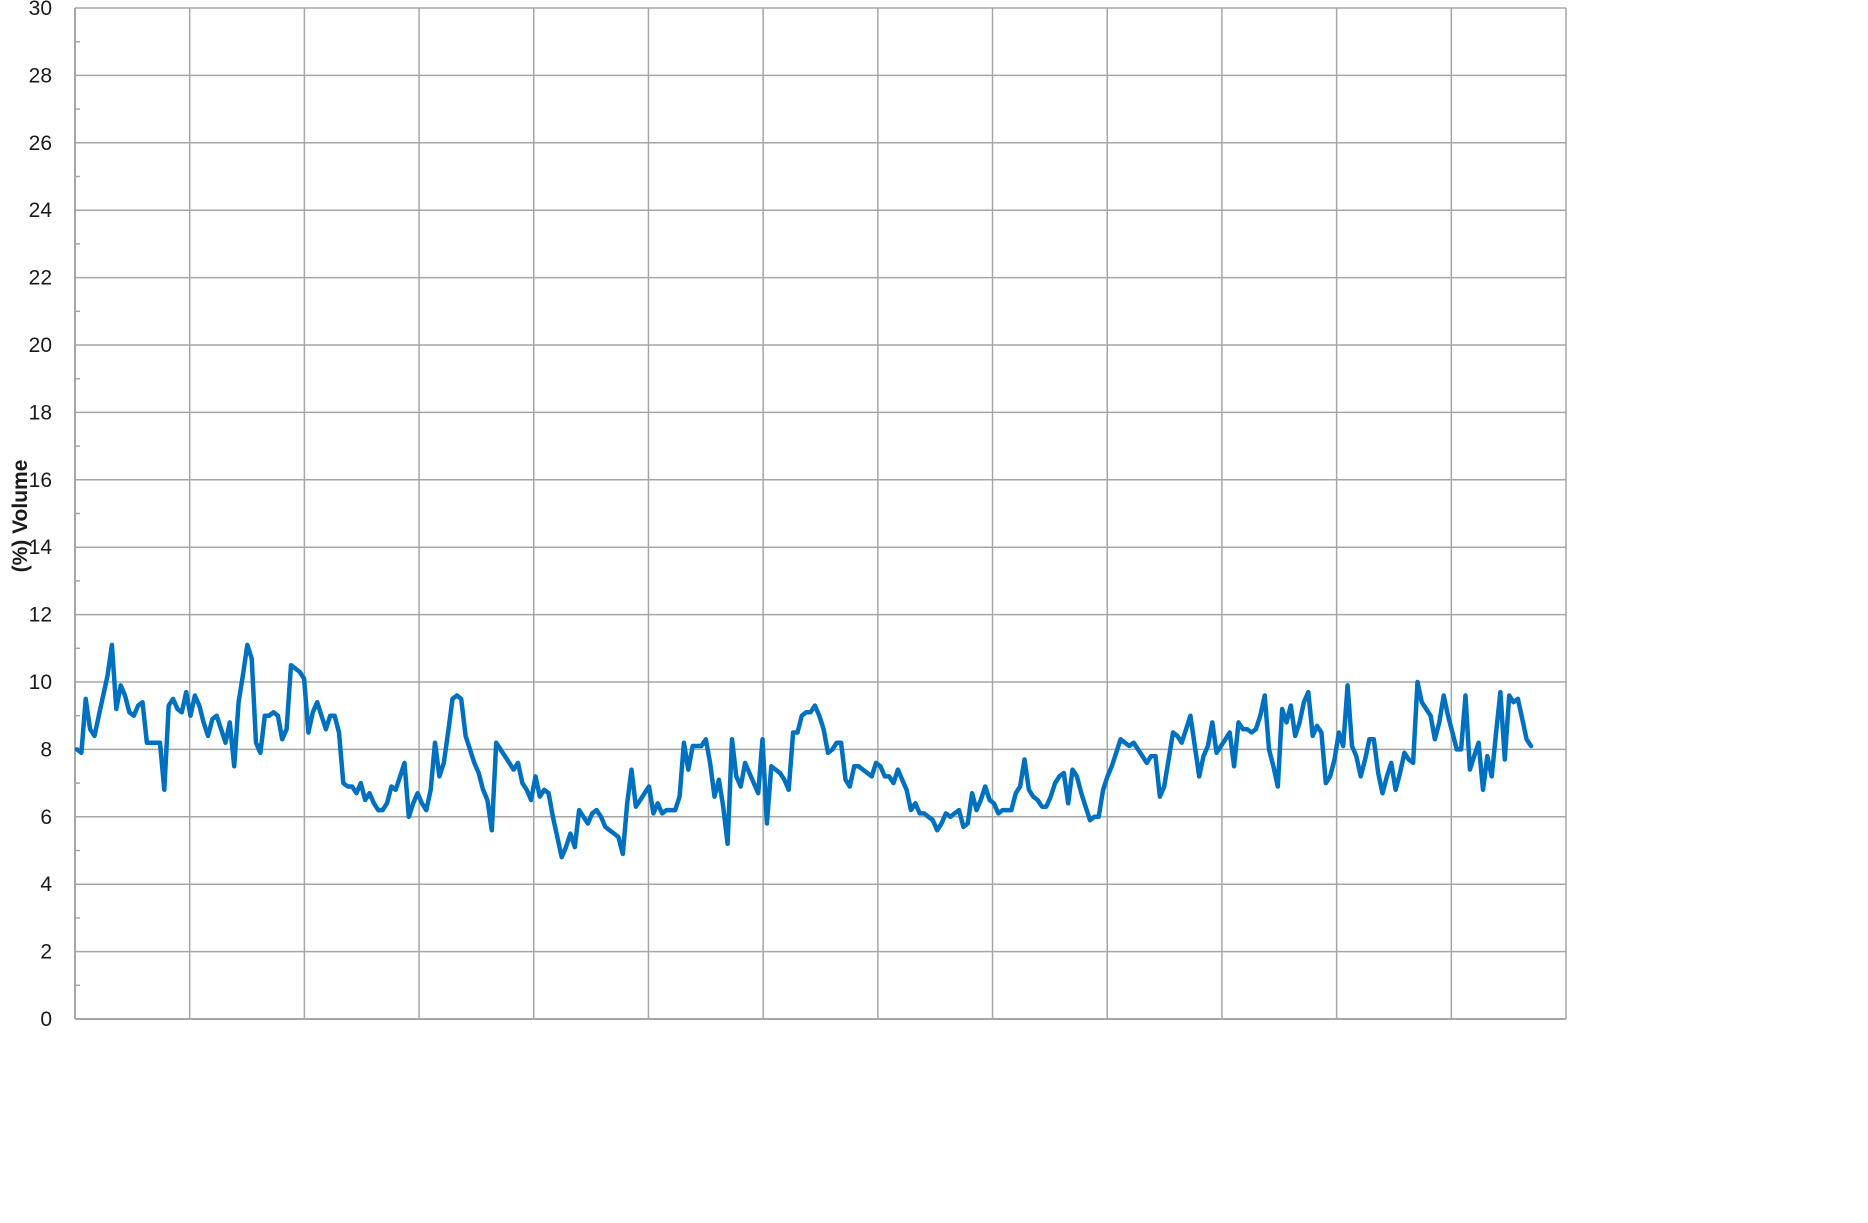 This screenshot has width=1868, height=1223. What do you see at coordinates (40, 682) in the screenshot?
I see `y-tick-label: 10` at bounding box center [40, 682].